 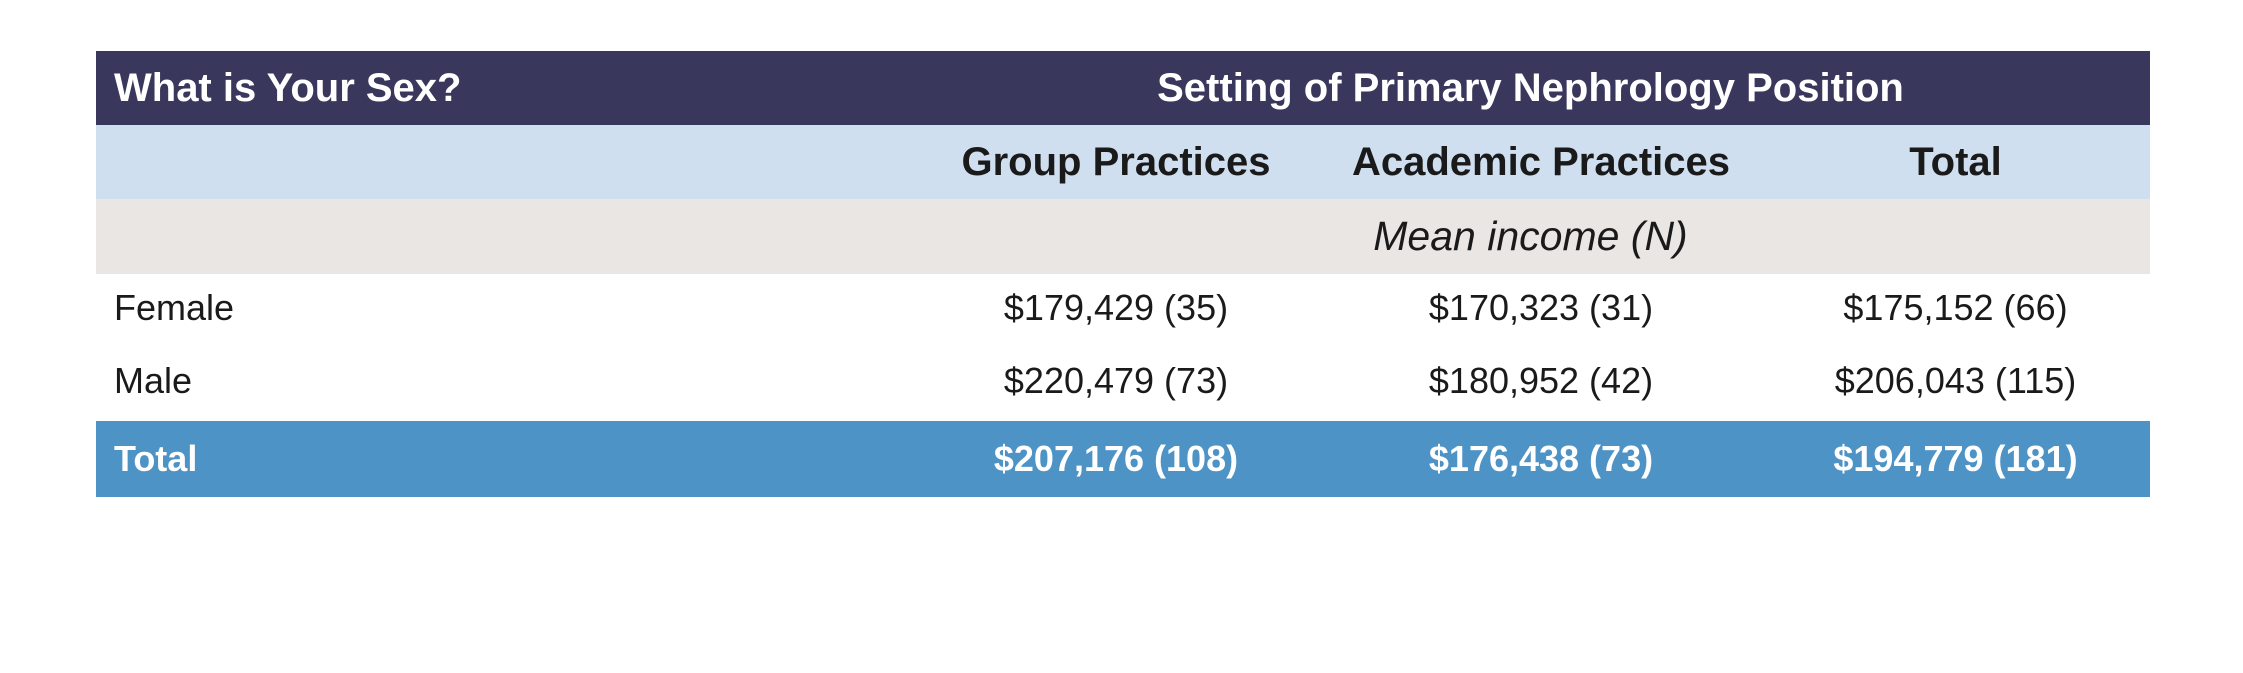 What do you see at coordinates (1955, 307) in the screenshot?
I see `cell-total: $175,152 (66)` at bounding box center [1955, 307].